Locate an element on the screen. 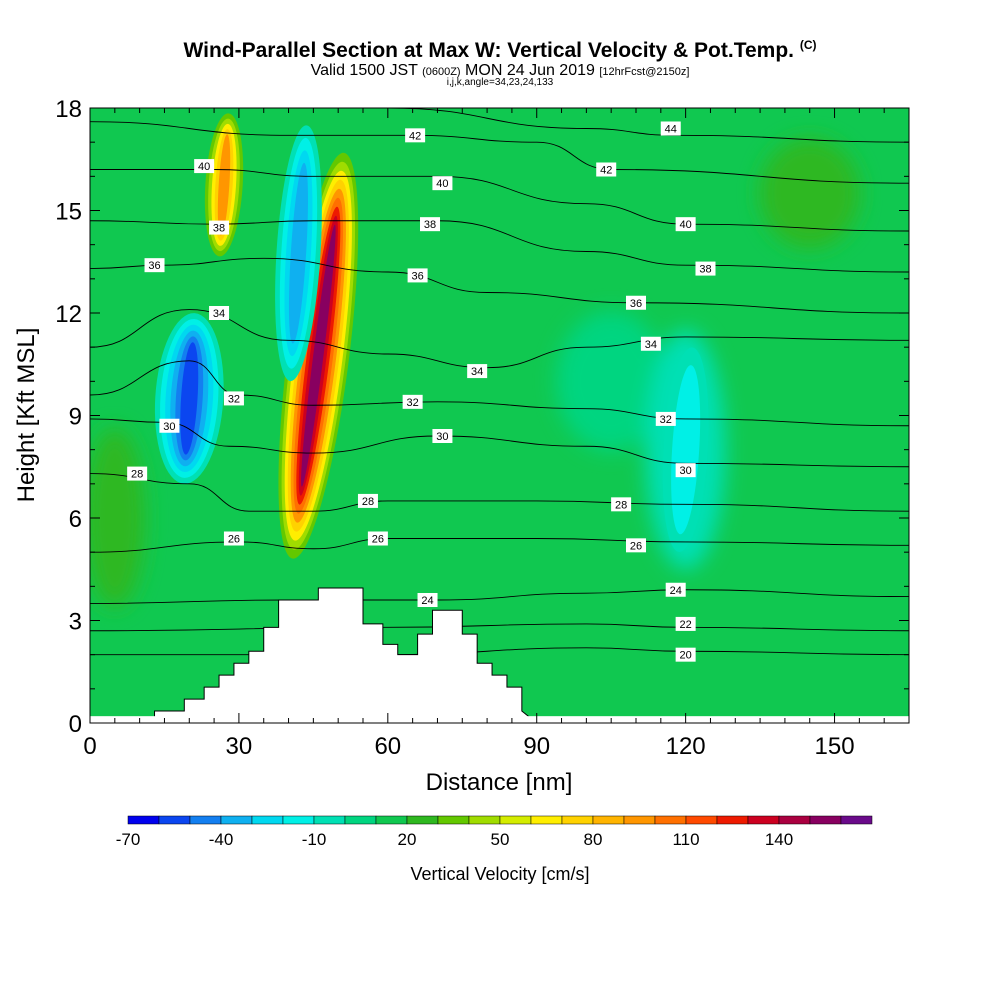 Image resolution: width=1000 pixels, height=1000 pixels. colorbar: -70 -40 -10 20 50 80 110 140 is located at coordinates (494, 832).